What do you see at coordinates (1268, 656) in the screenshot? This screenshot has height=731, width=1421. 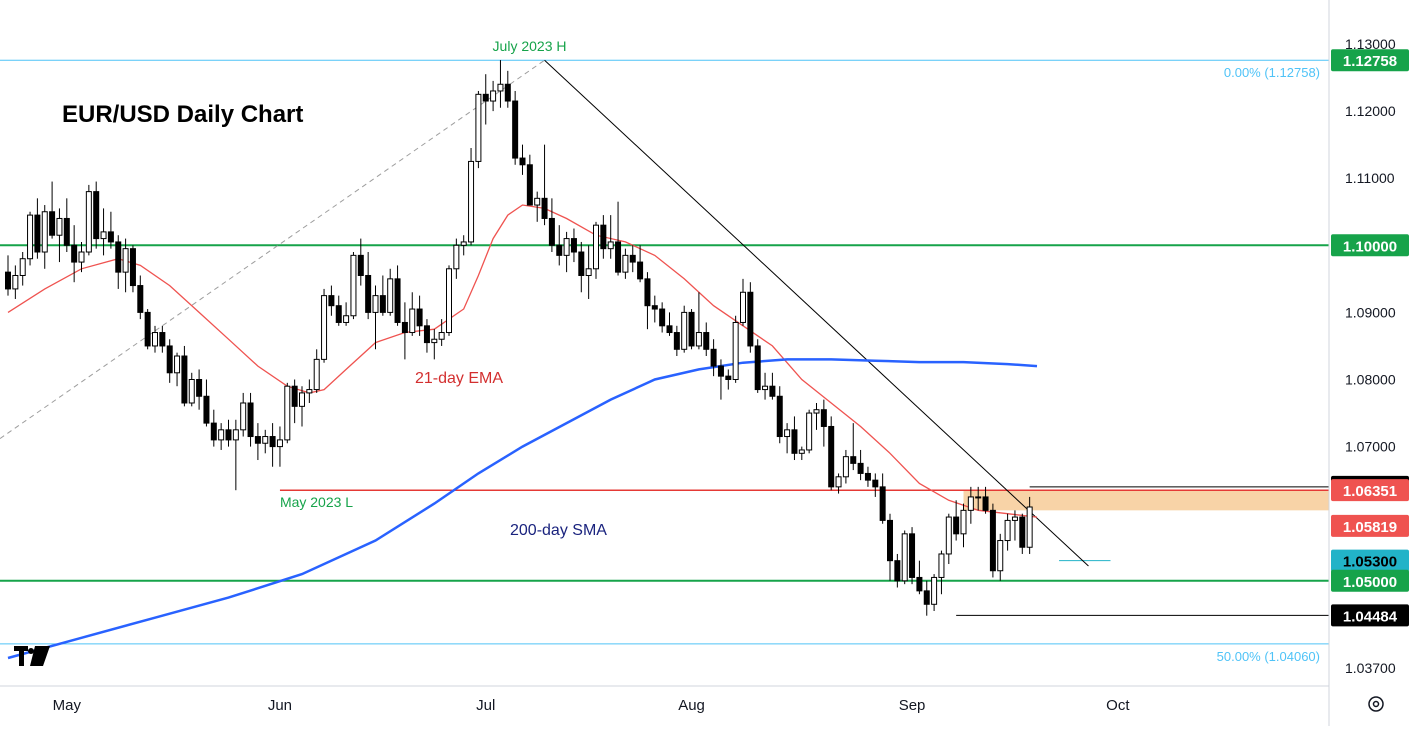 I see `fib-50-label: 50.00% (1.04060)` at bounding box center [1268, 656].